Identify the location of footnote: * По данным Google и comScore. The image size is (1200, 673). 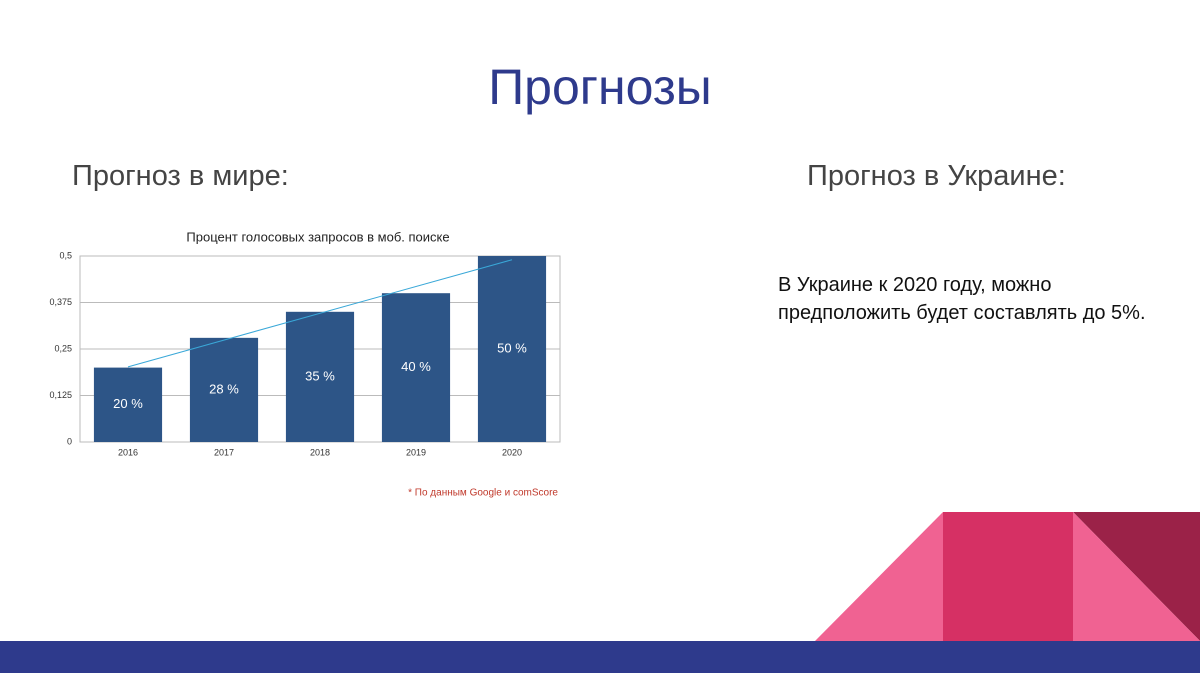
(483, 493).